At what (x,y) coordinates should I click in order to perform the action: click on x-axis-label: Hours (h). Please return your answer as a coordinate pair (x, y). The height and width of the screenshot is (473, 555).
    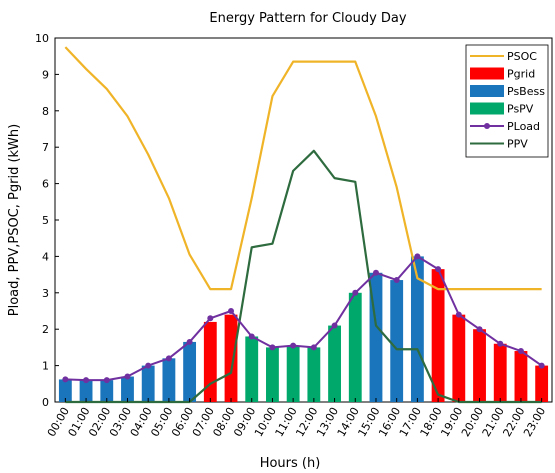
    Looking at the image, I should click on (290, 463).